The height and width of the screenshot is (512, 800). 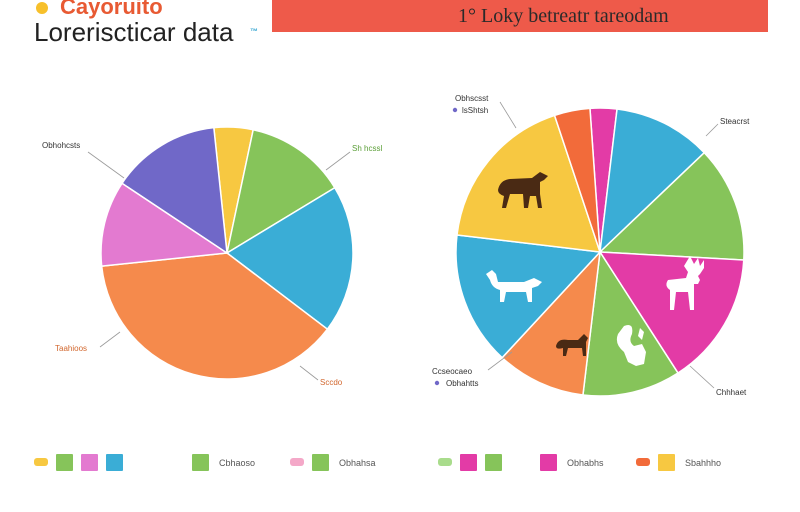 What do you see at coordinates (111, 9) in the screenshot?
I see `header-subtitle: Cayoruito` at bounding box center [111, 9].